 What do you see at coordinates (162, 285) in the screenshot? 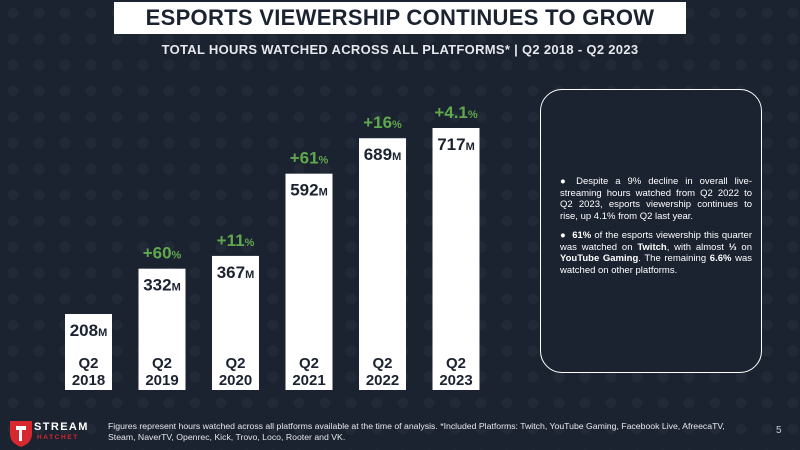
I see `value-label-2019: 332M` at bounding box center [162, 285].